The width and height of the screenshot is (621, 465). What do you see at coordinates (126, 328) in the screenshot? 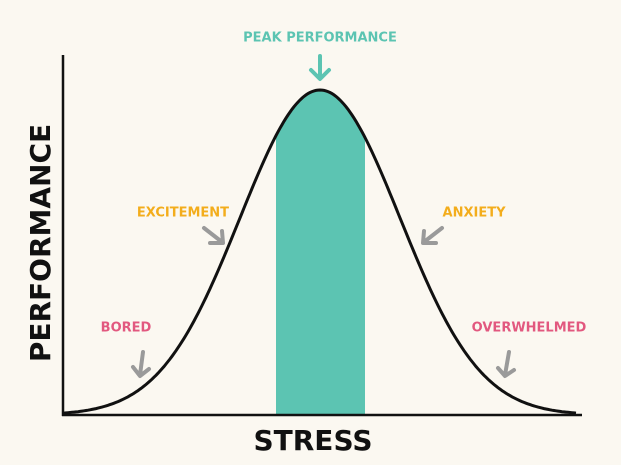
I see `bored-label: BORED` at bounding box center [126, 328].